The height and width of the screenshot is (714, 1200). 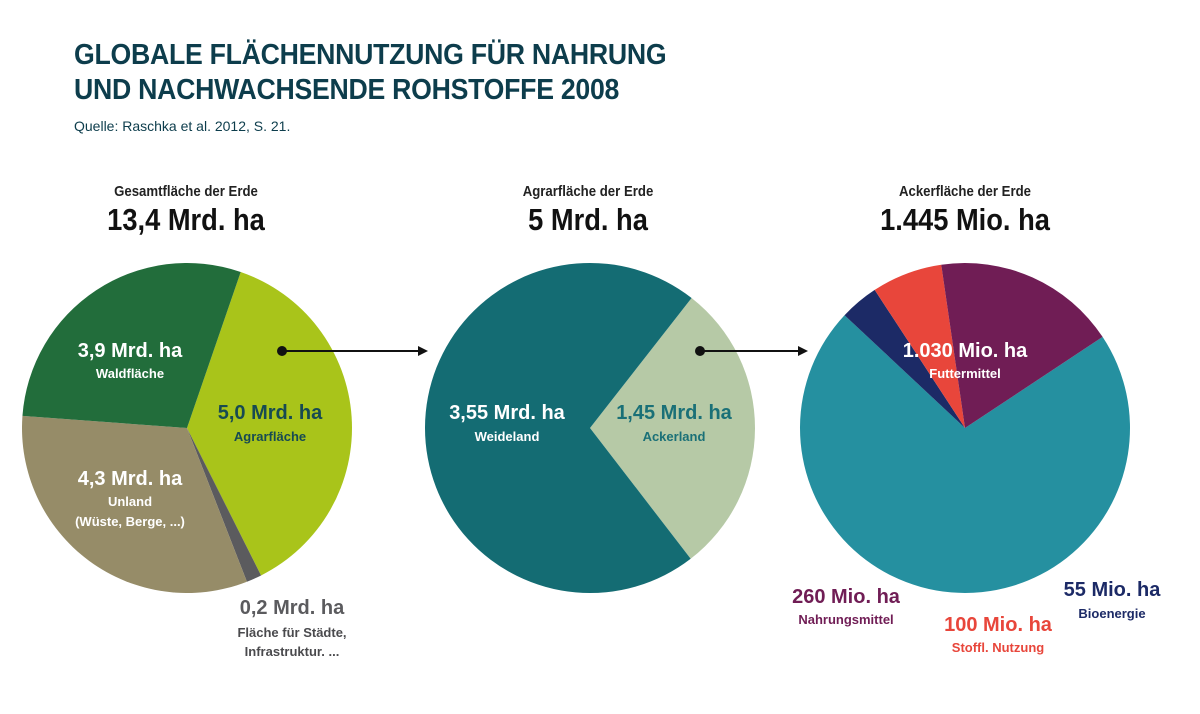 What do you see at coordinates (347, 90) in the screenshot?
I see `title-line-2: UND NACHWACHSENDE ROHSTOFFE 2008` at bounding box center [347, 90].